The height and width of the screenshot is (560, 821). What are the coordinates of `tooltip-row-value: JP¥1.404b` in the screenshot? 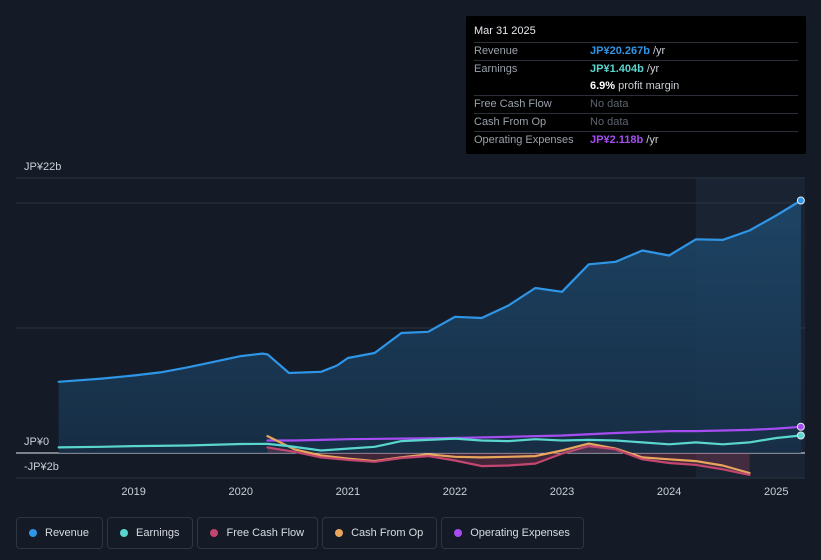 It's located at (617, 69).